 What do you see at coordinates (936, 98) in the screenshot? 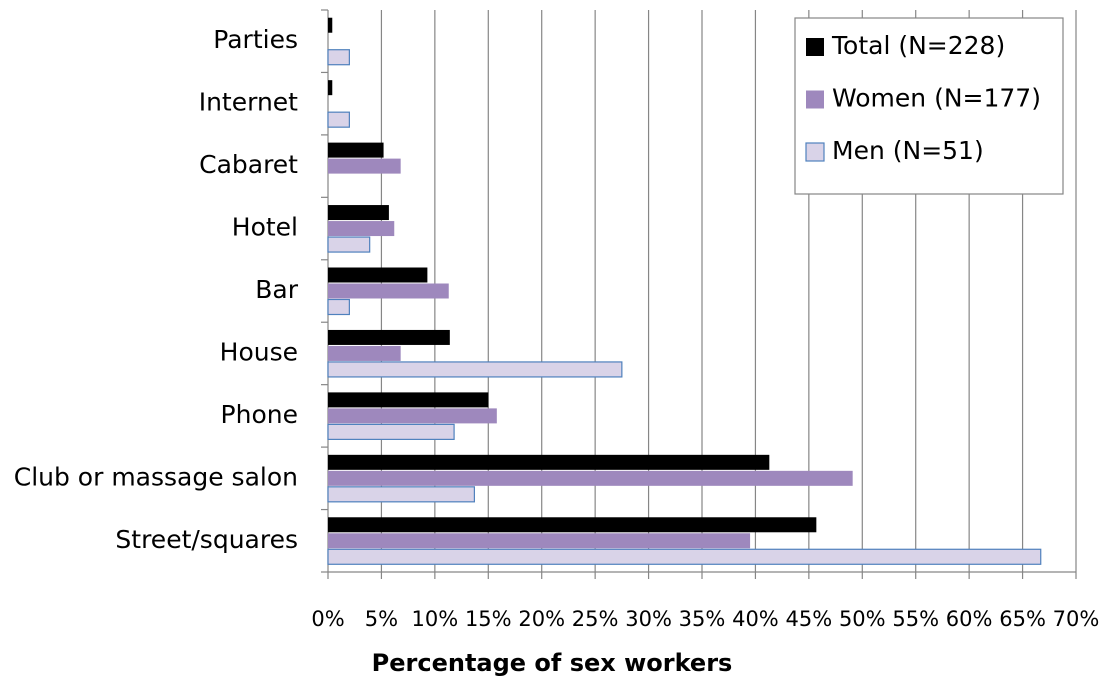
I see `legend-label: Women (N=177)` at bounding box center [936, 98].